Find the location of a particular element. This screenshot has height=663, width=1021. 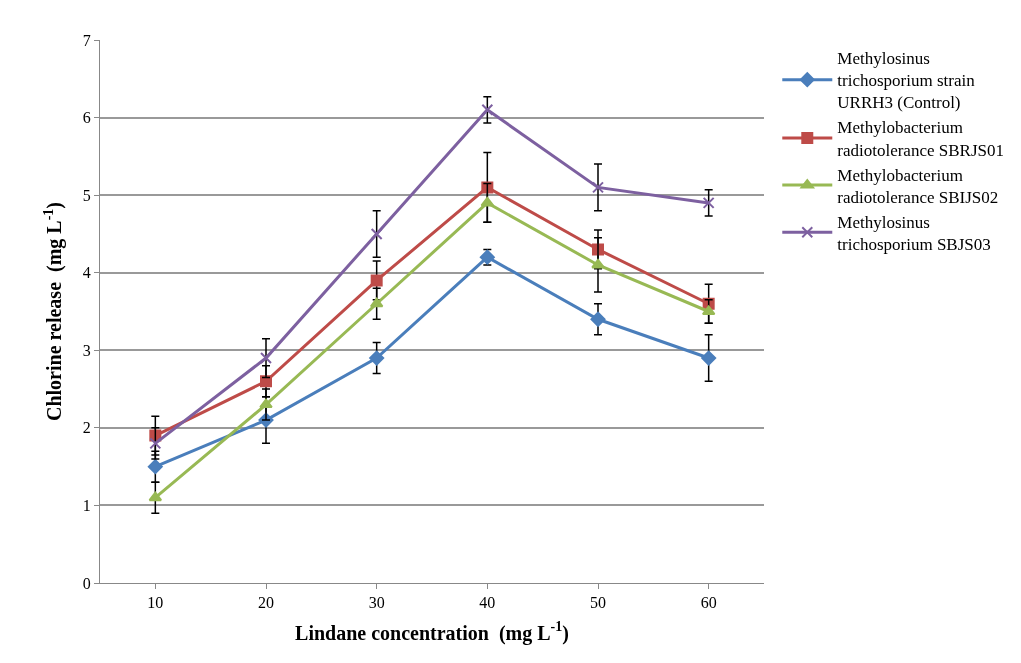

y-tick-label: 5 is located at coordinates (86, 195).